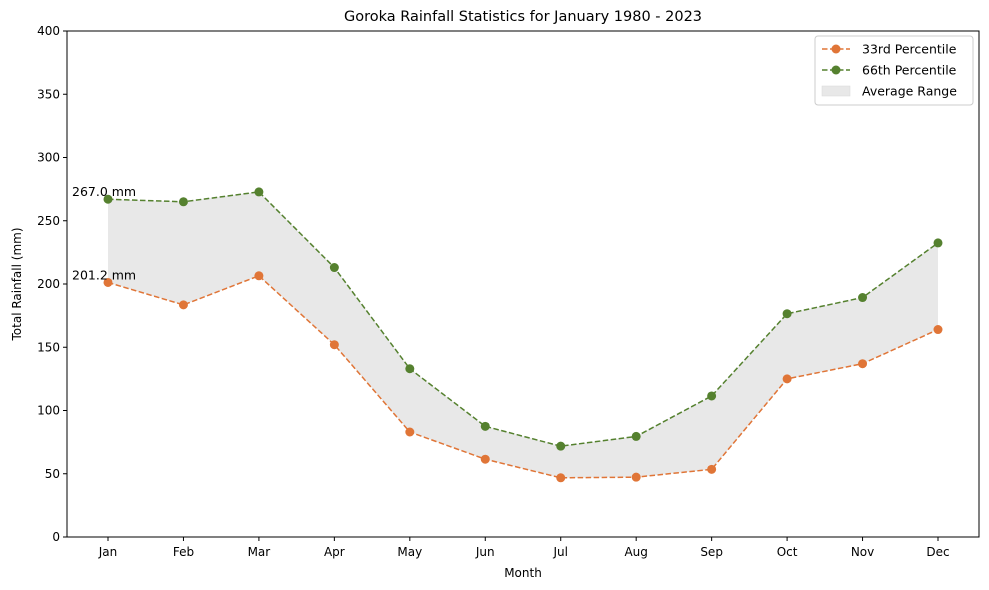  I want to click on point-66th-percentile-mar, so click(258, 191).